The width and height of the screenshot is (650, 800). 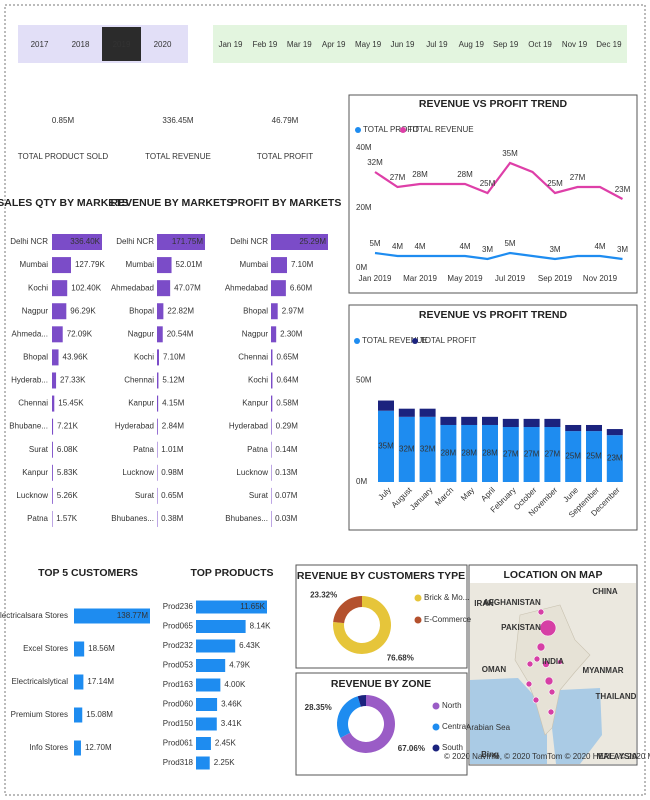 I want to click on map-label: Arabian Sea, so click(x=488, y=727).